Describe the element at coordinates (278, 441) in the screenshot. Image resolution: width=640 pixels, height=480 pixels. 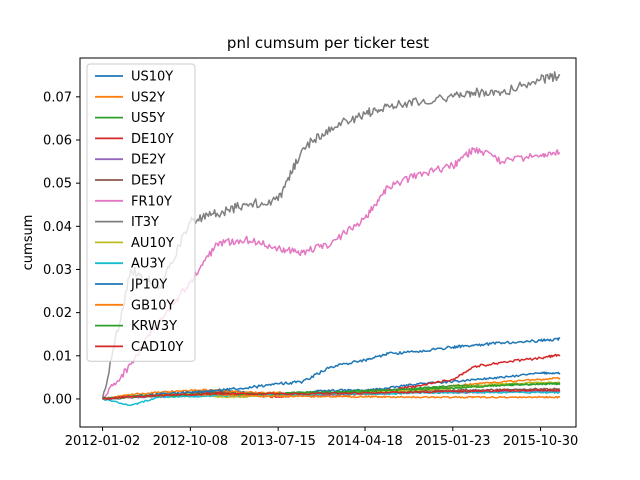
I see `x-tick-label: 2013-07-15` at that location.